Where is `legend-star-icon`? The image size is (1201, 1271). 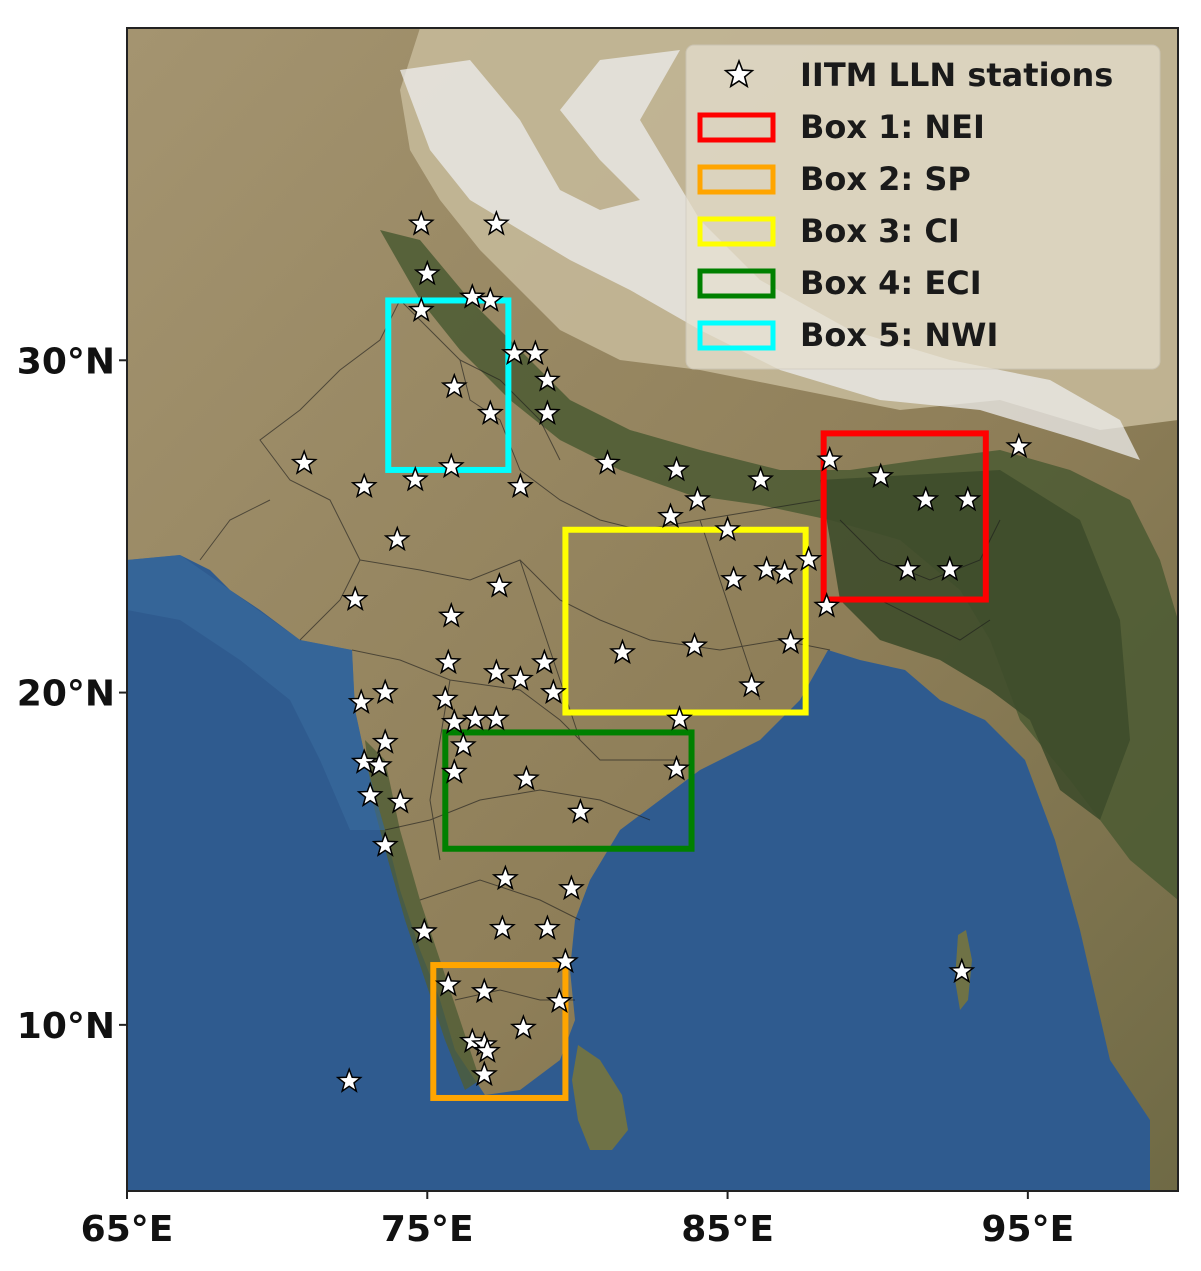 legend-star-icon is located at coordinates (739, 73).